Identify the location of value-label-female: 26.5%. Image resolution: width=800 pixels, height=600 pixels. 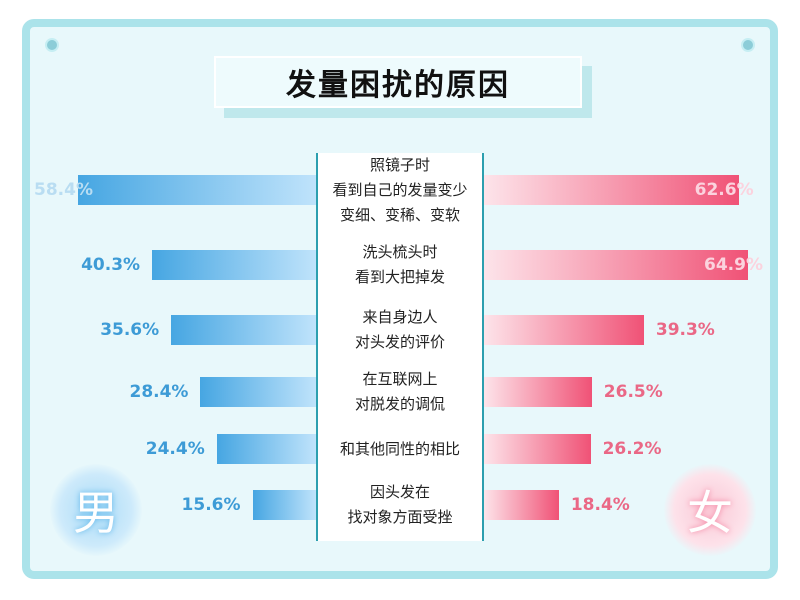
(633, 392).